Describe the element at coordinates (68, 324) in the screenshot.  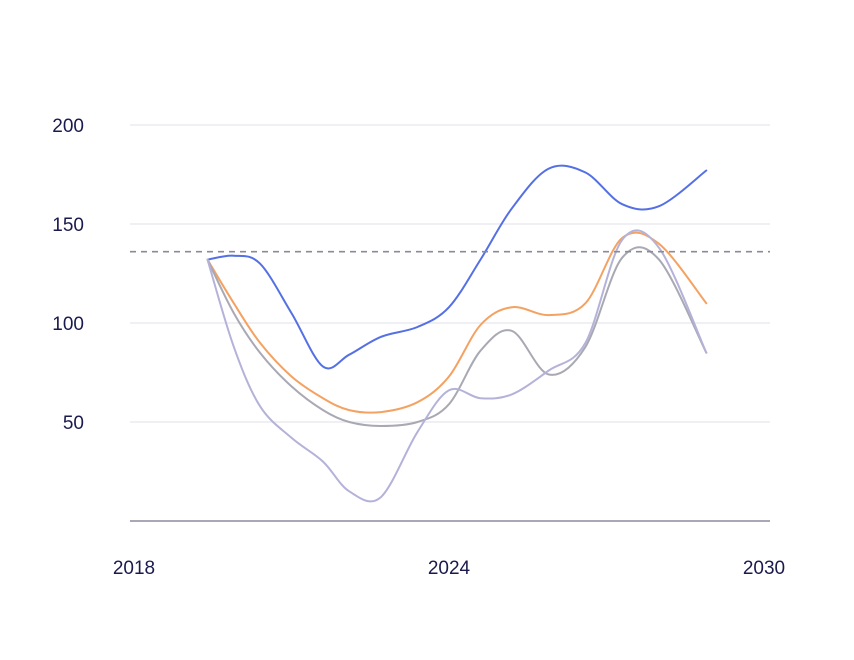
I see `y-tick-label: 100` at that location.